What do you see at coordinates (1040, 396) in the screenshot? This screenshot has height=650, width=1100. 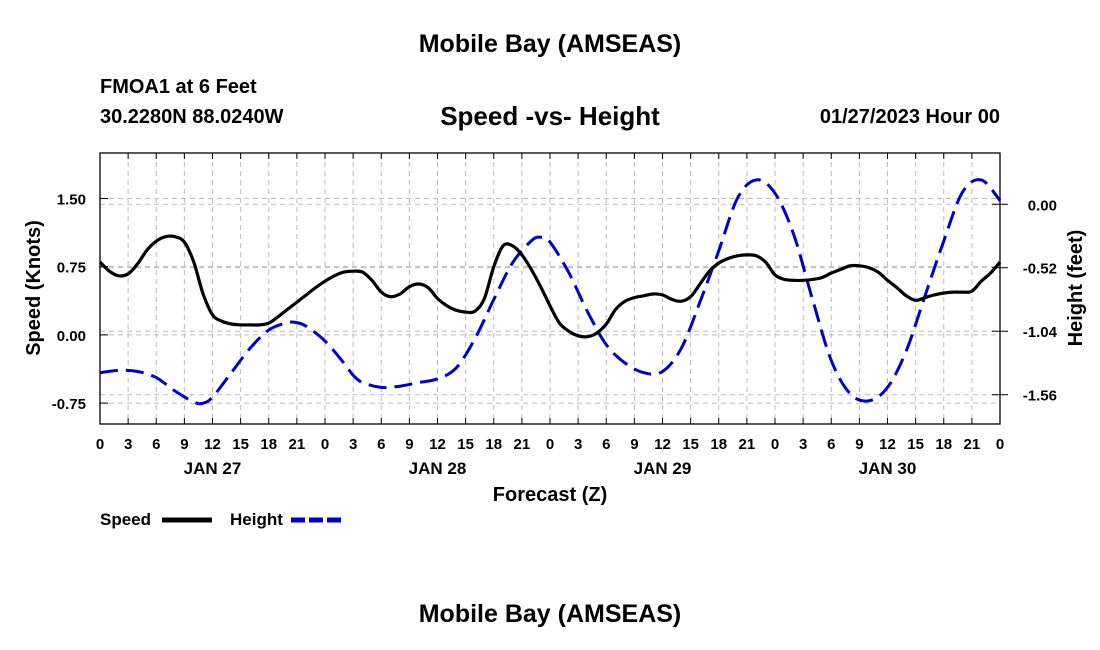 I see `y2-tick-label: -1.56` at bounding box center [1040, 396].